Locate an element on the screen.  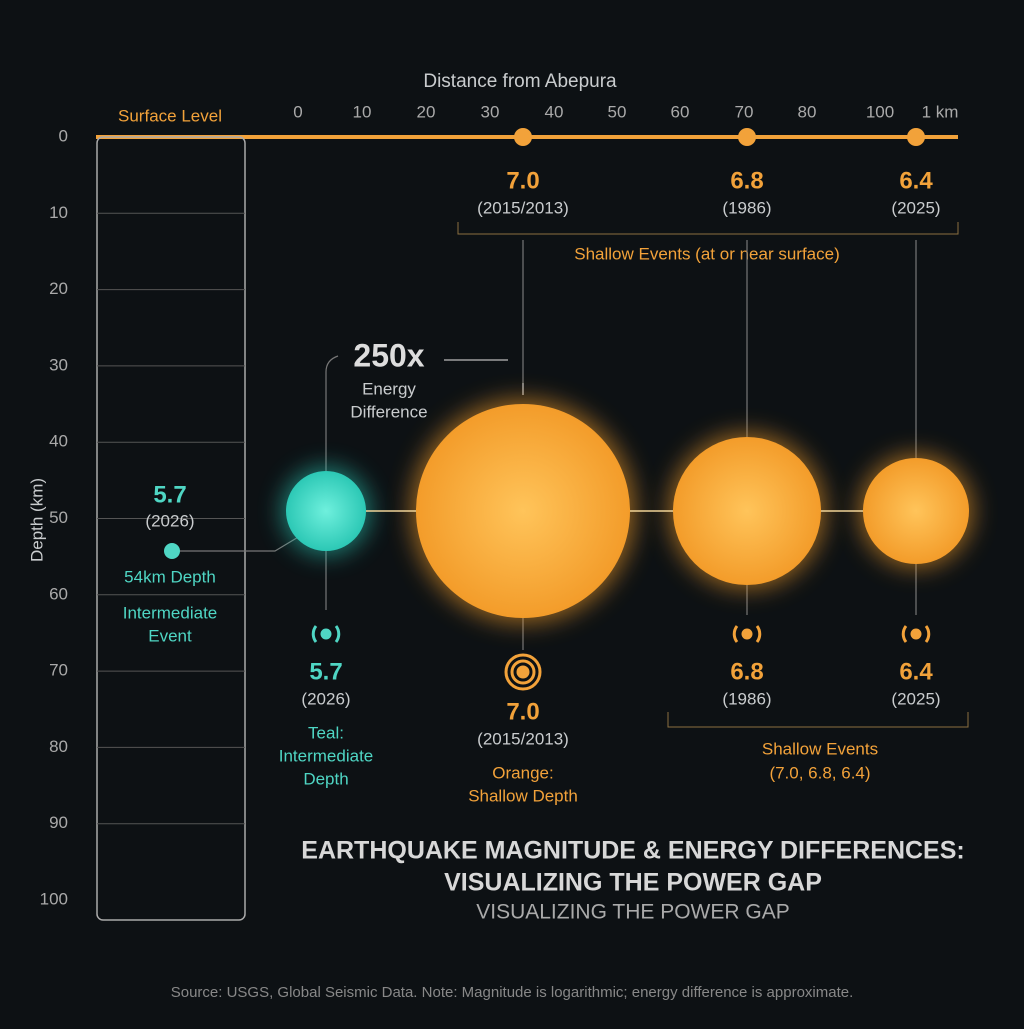
note: Teal: is located at coordinates (326, 732).